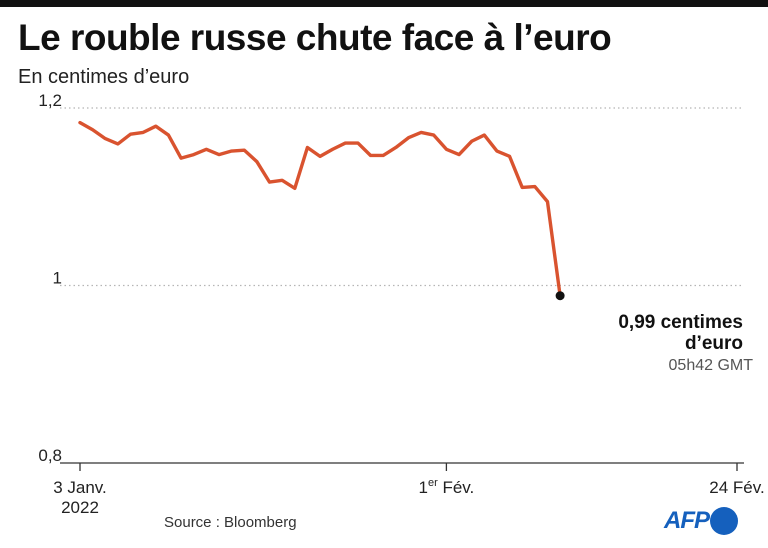 The image size is (768, 548). Describe the element at coordinates (724, 521) in the screenshot. I see `afp-logo-ball-icon` at that location.